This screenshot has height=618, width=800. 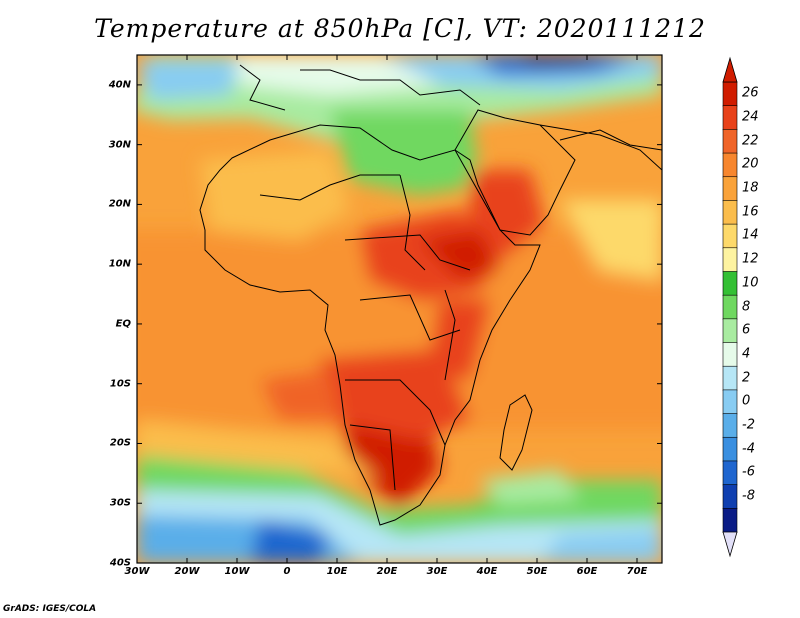 What do you see at coordinates (730, 544) in the screenshot?
I see `colorbar-bottom-arrow` at bounding box center [730, 544].